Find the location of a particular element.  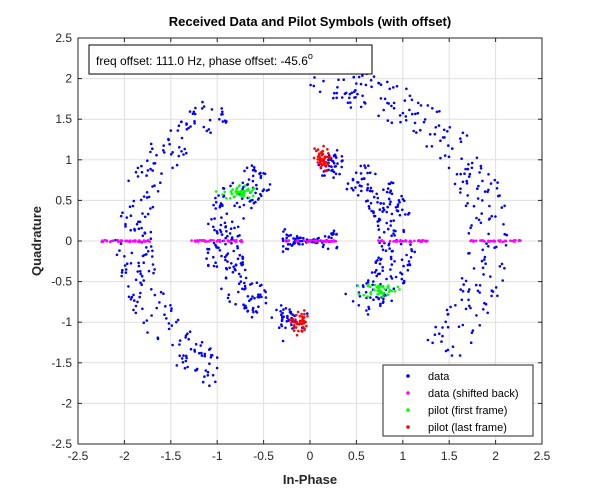

y-tick-label: 0.5 is located at coordinates (63, 200).